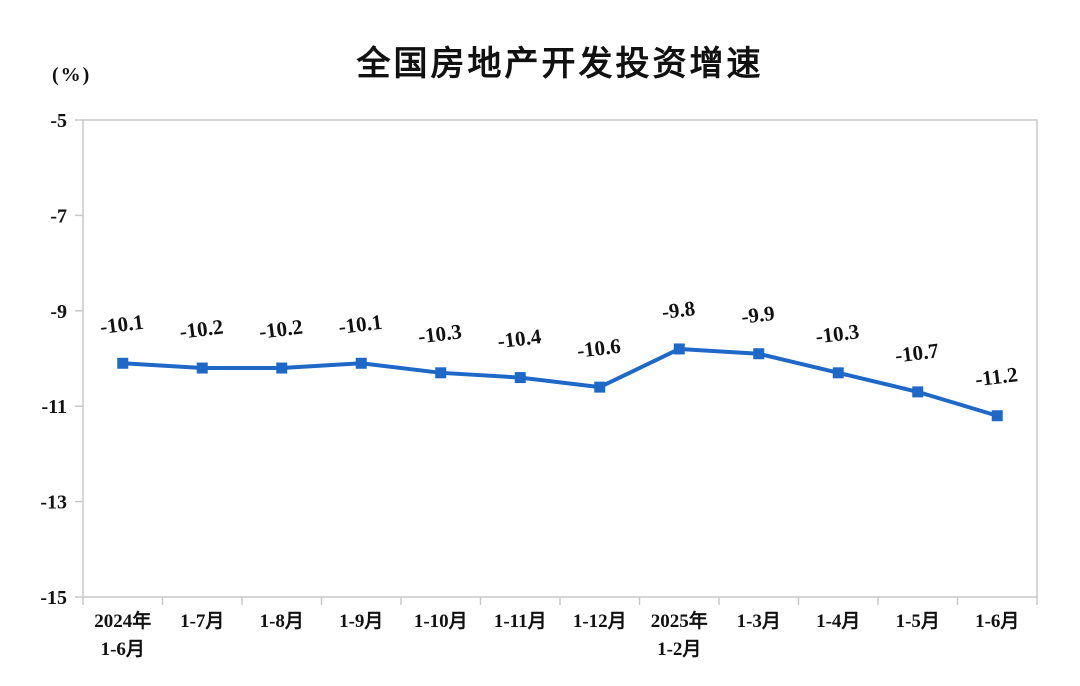 Image resolution: width=1080 pixels, height=686 pixels. What do you see at coordinates (519, 338) in the screenshot?
I see `data-point-label: -10.4` at bounding box center [519, 338].